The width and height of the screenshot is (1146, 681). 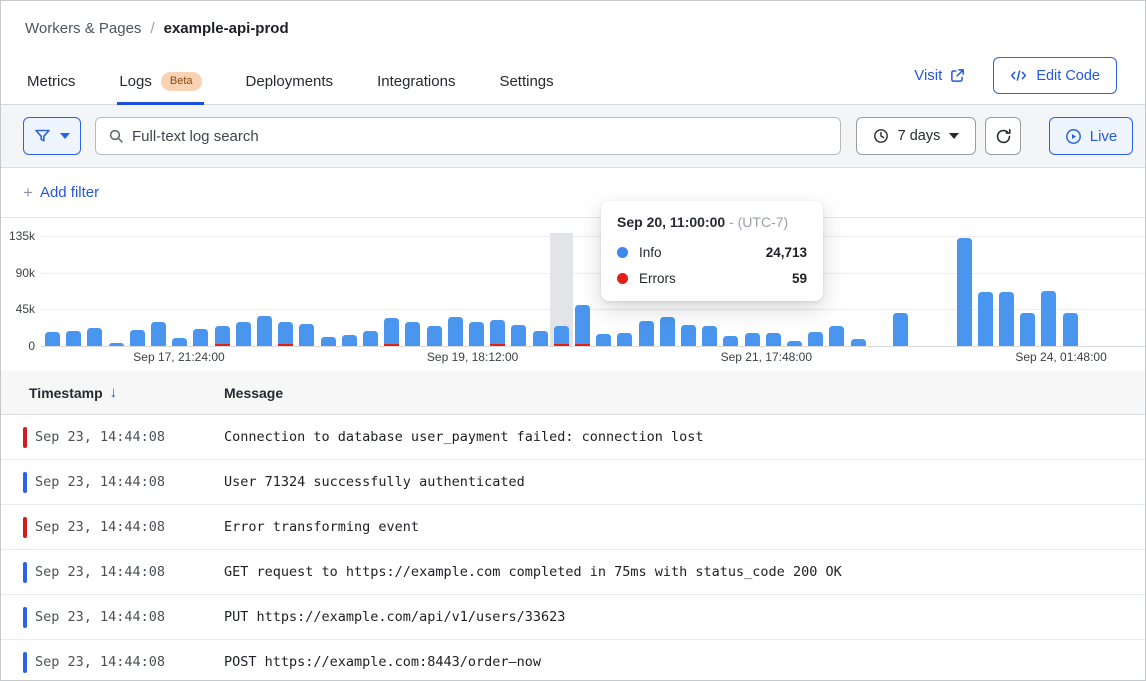 What do you see at coordinates (1003, 136) in the screenshot?
I see `refresh-button` at bounding box center [1003, 136].